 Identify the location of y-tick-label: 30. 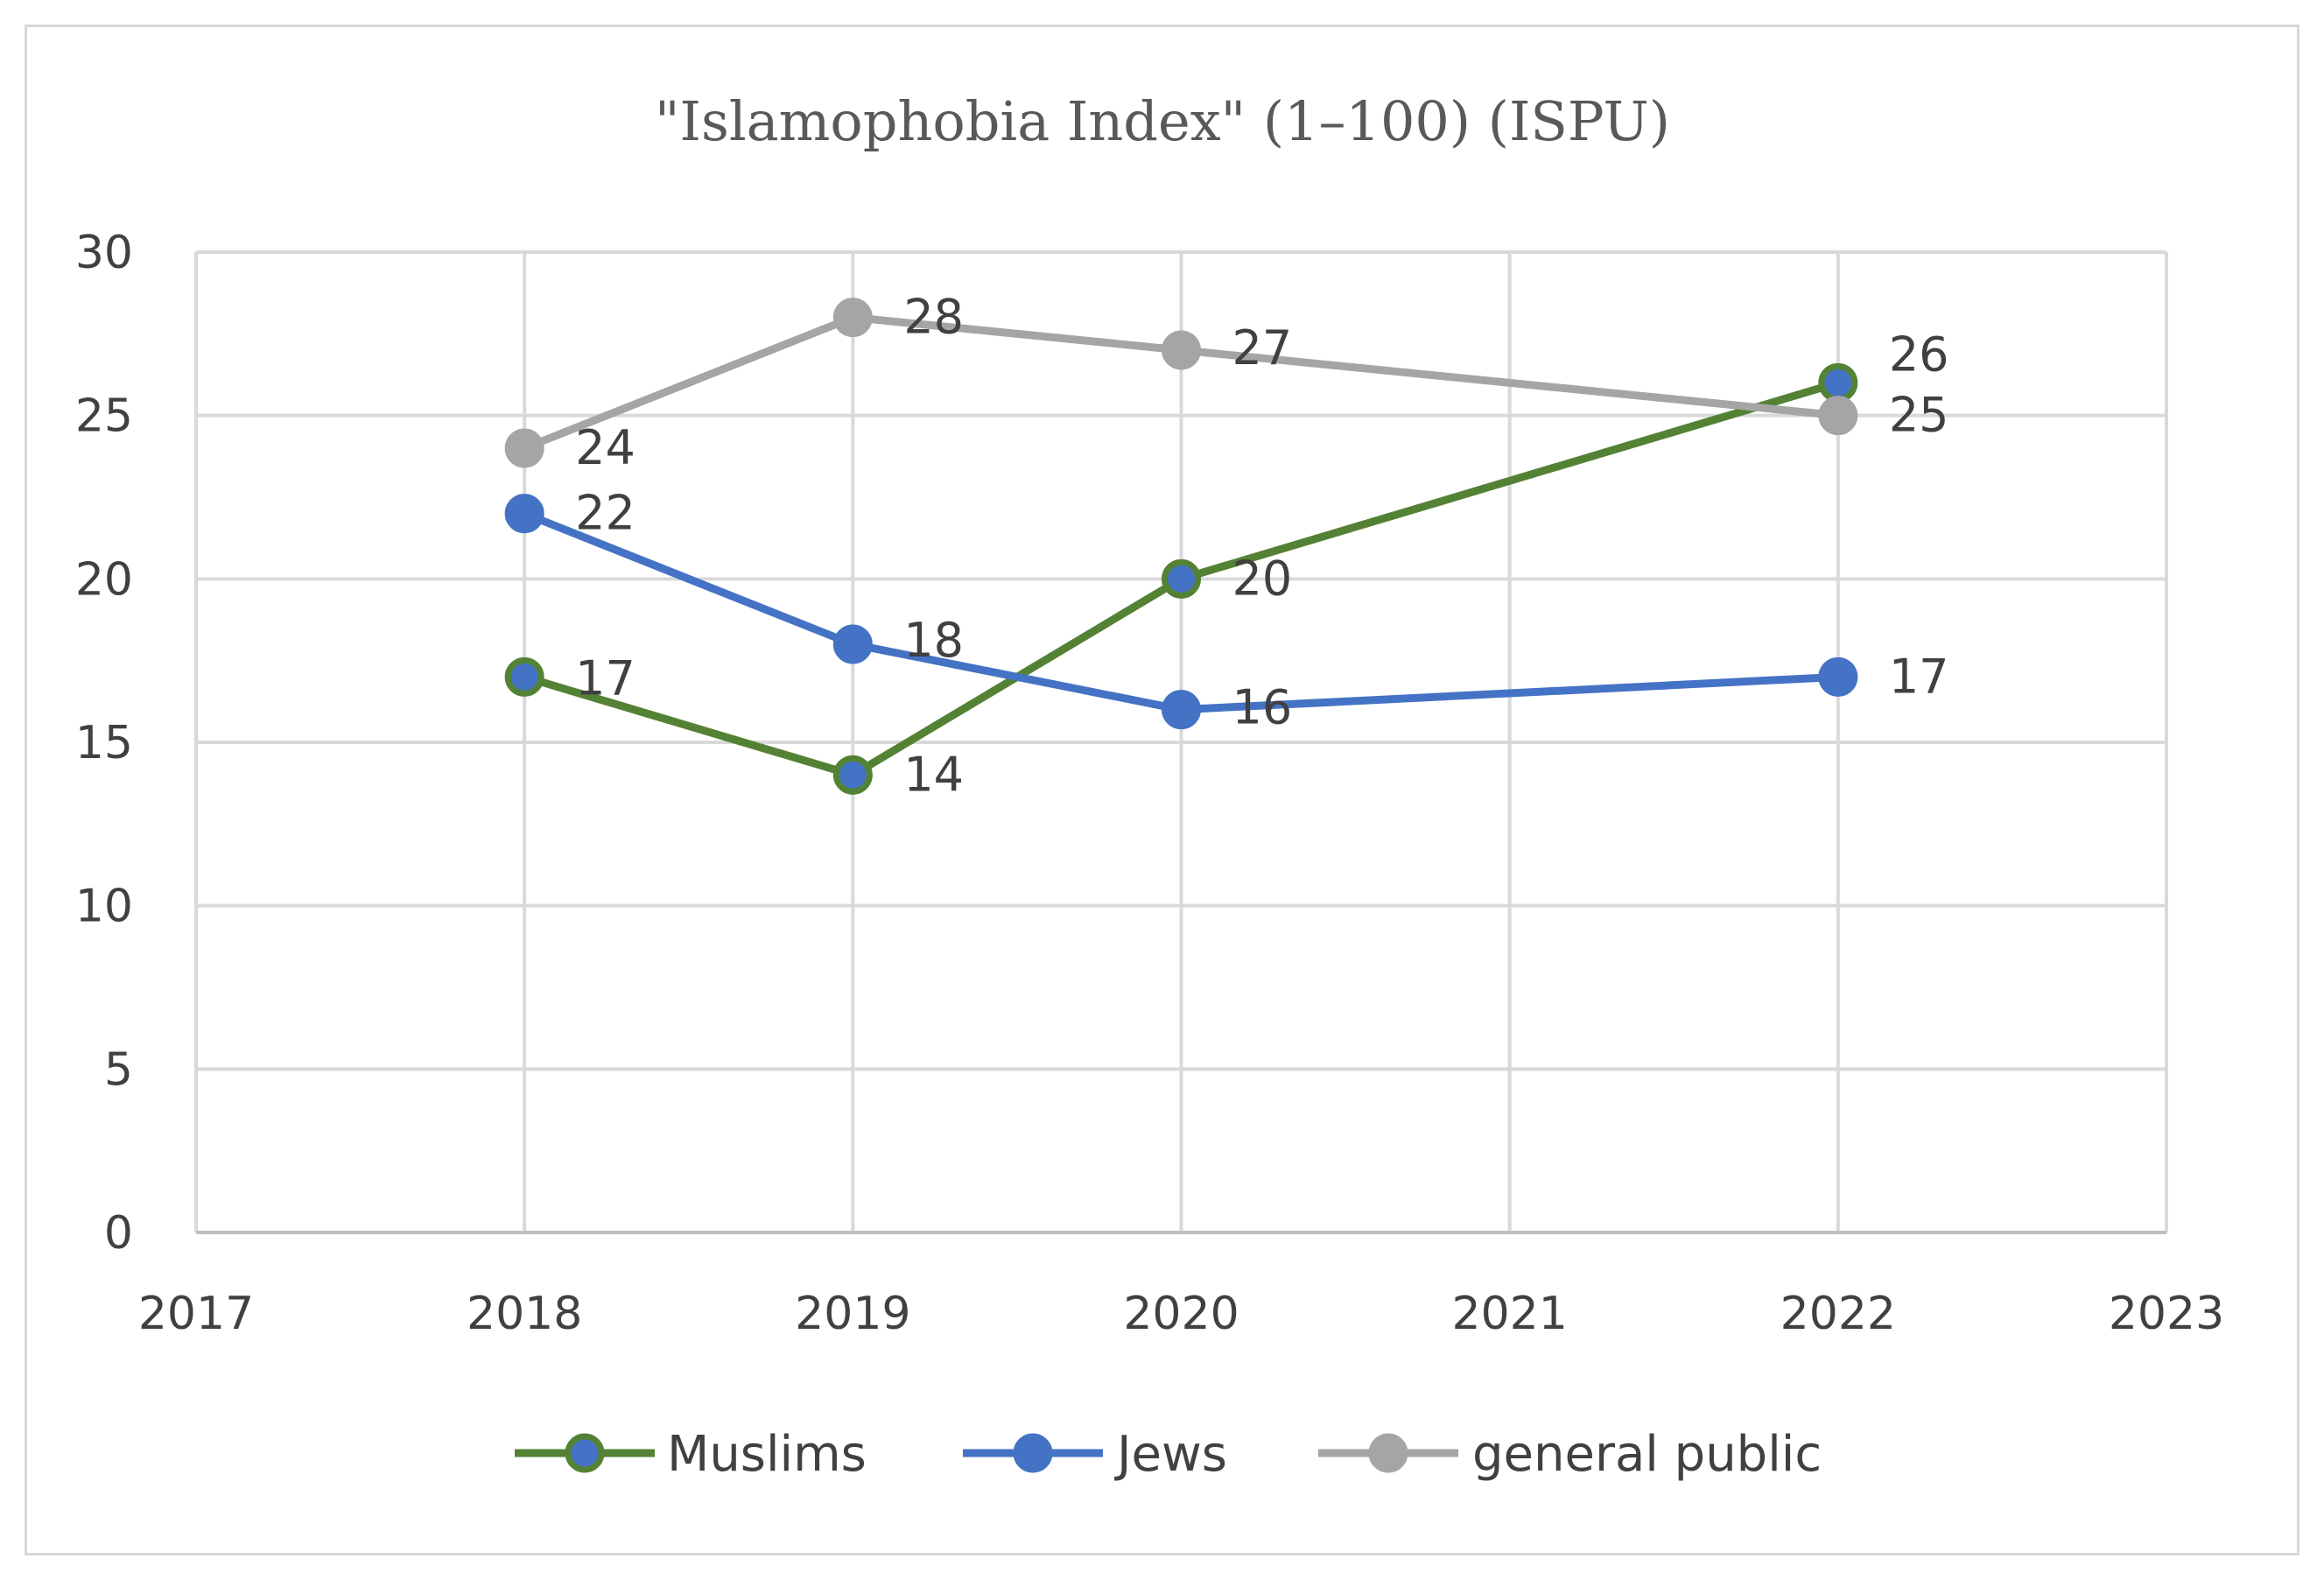
(104, 253).